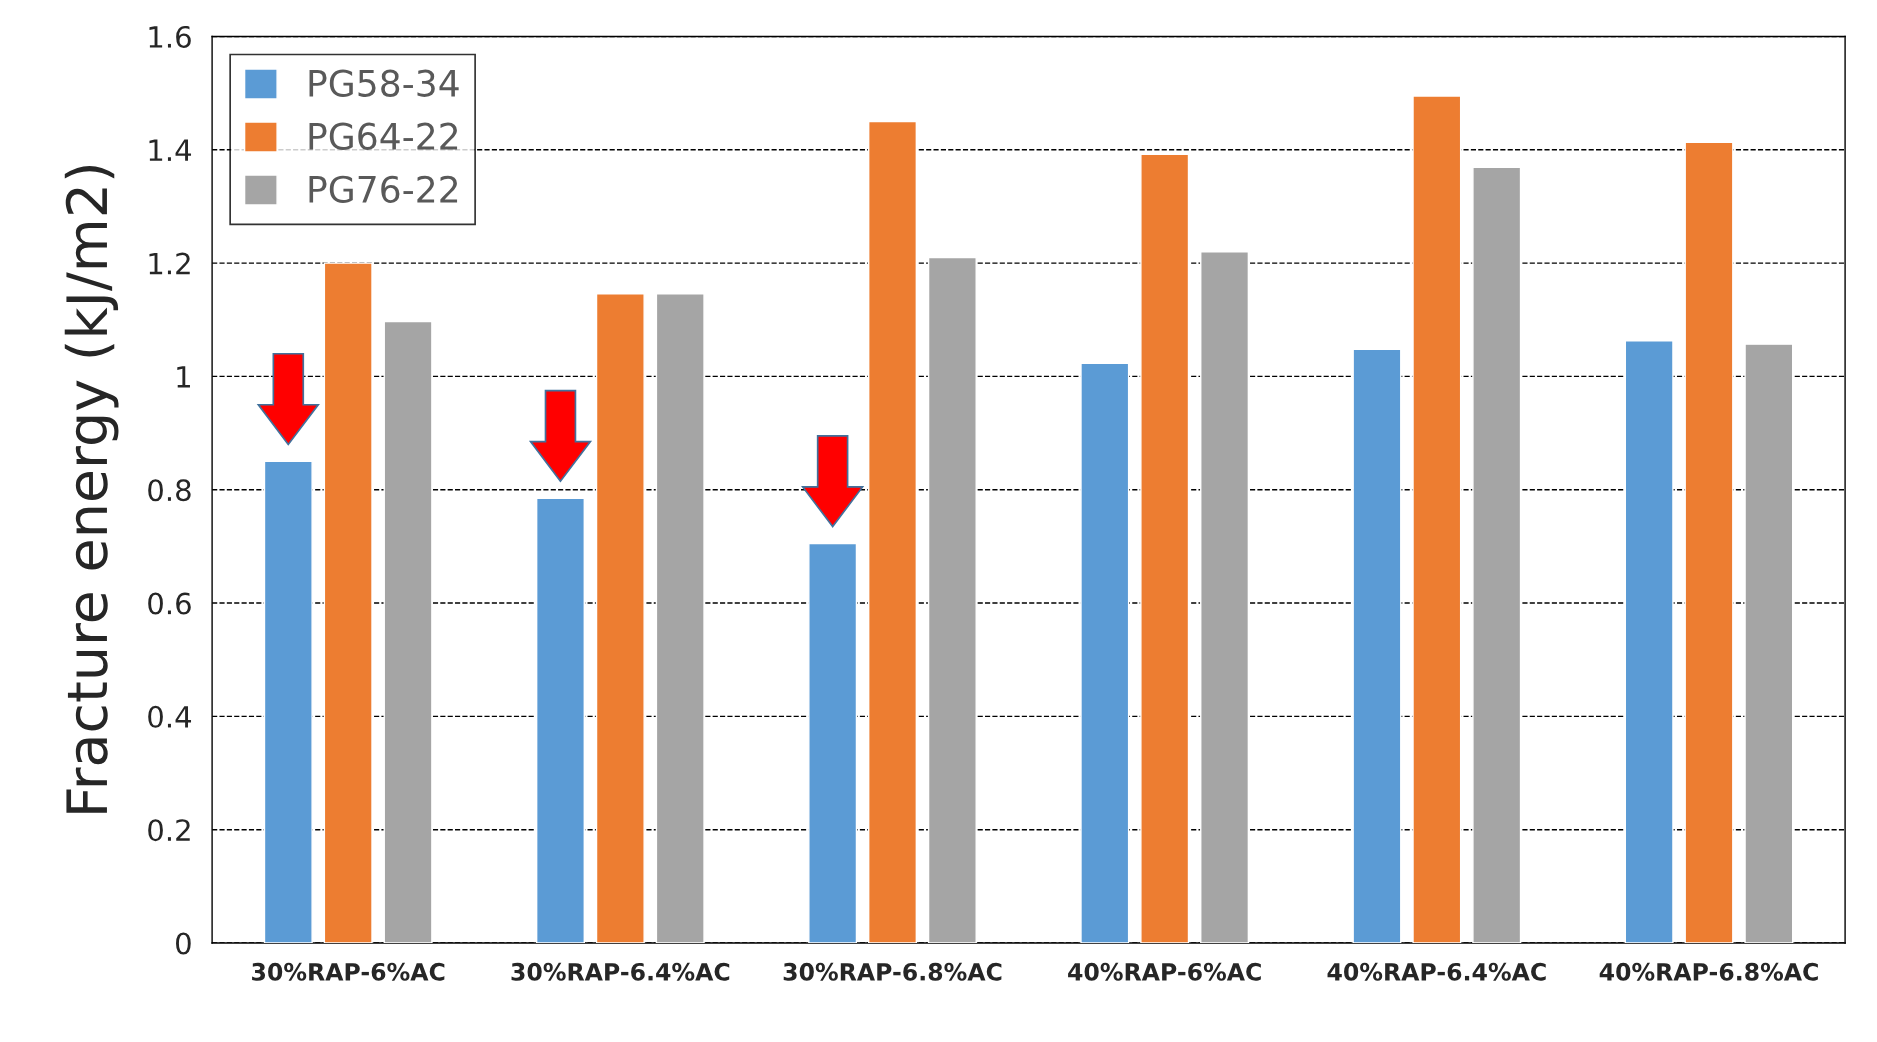 Image resolution: width=1877 pixels, height=1042 pixels. Describe the element at coordinates (169, 830) in the screenshot. I see `y-tick-label: 0.2` at that location.